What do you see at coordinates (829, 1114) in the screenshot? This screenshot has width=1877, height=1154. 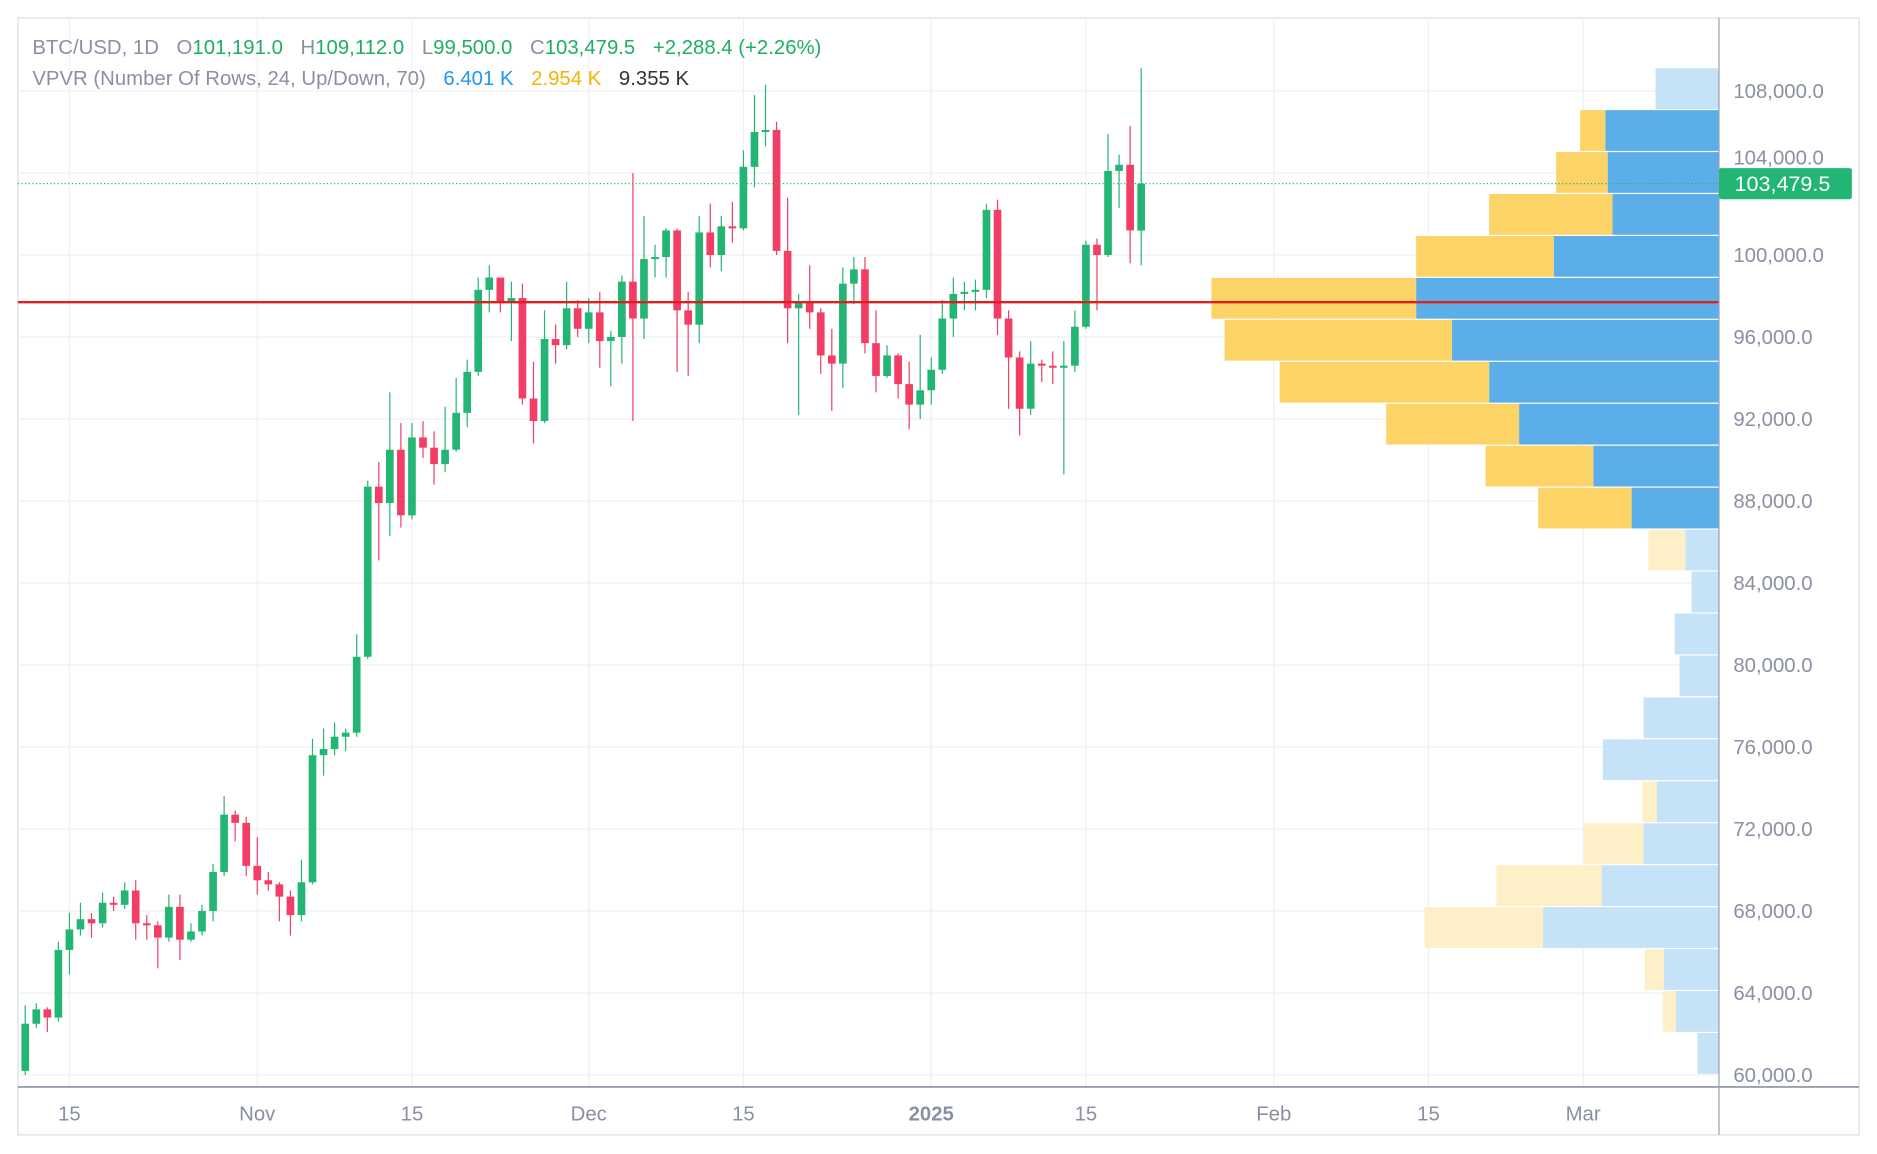 I see `time-axis: 15 Nov 15 Dec 15 2025 15 Feb 15 Mar` at bounding box center [829, 1114].